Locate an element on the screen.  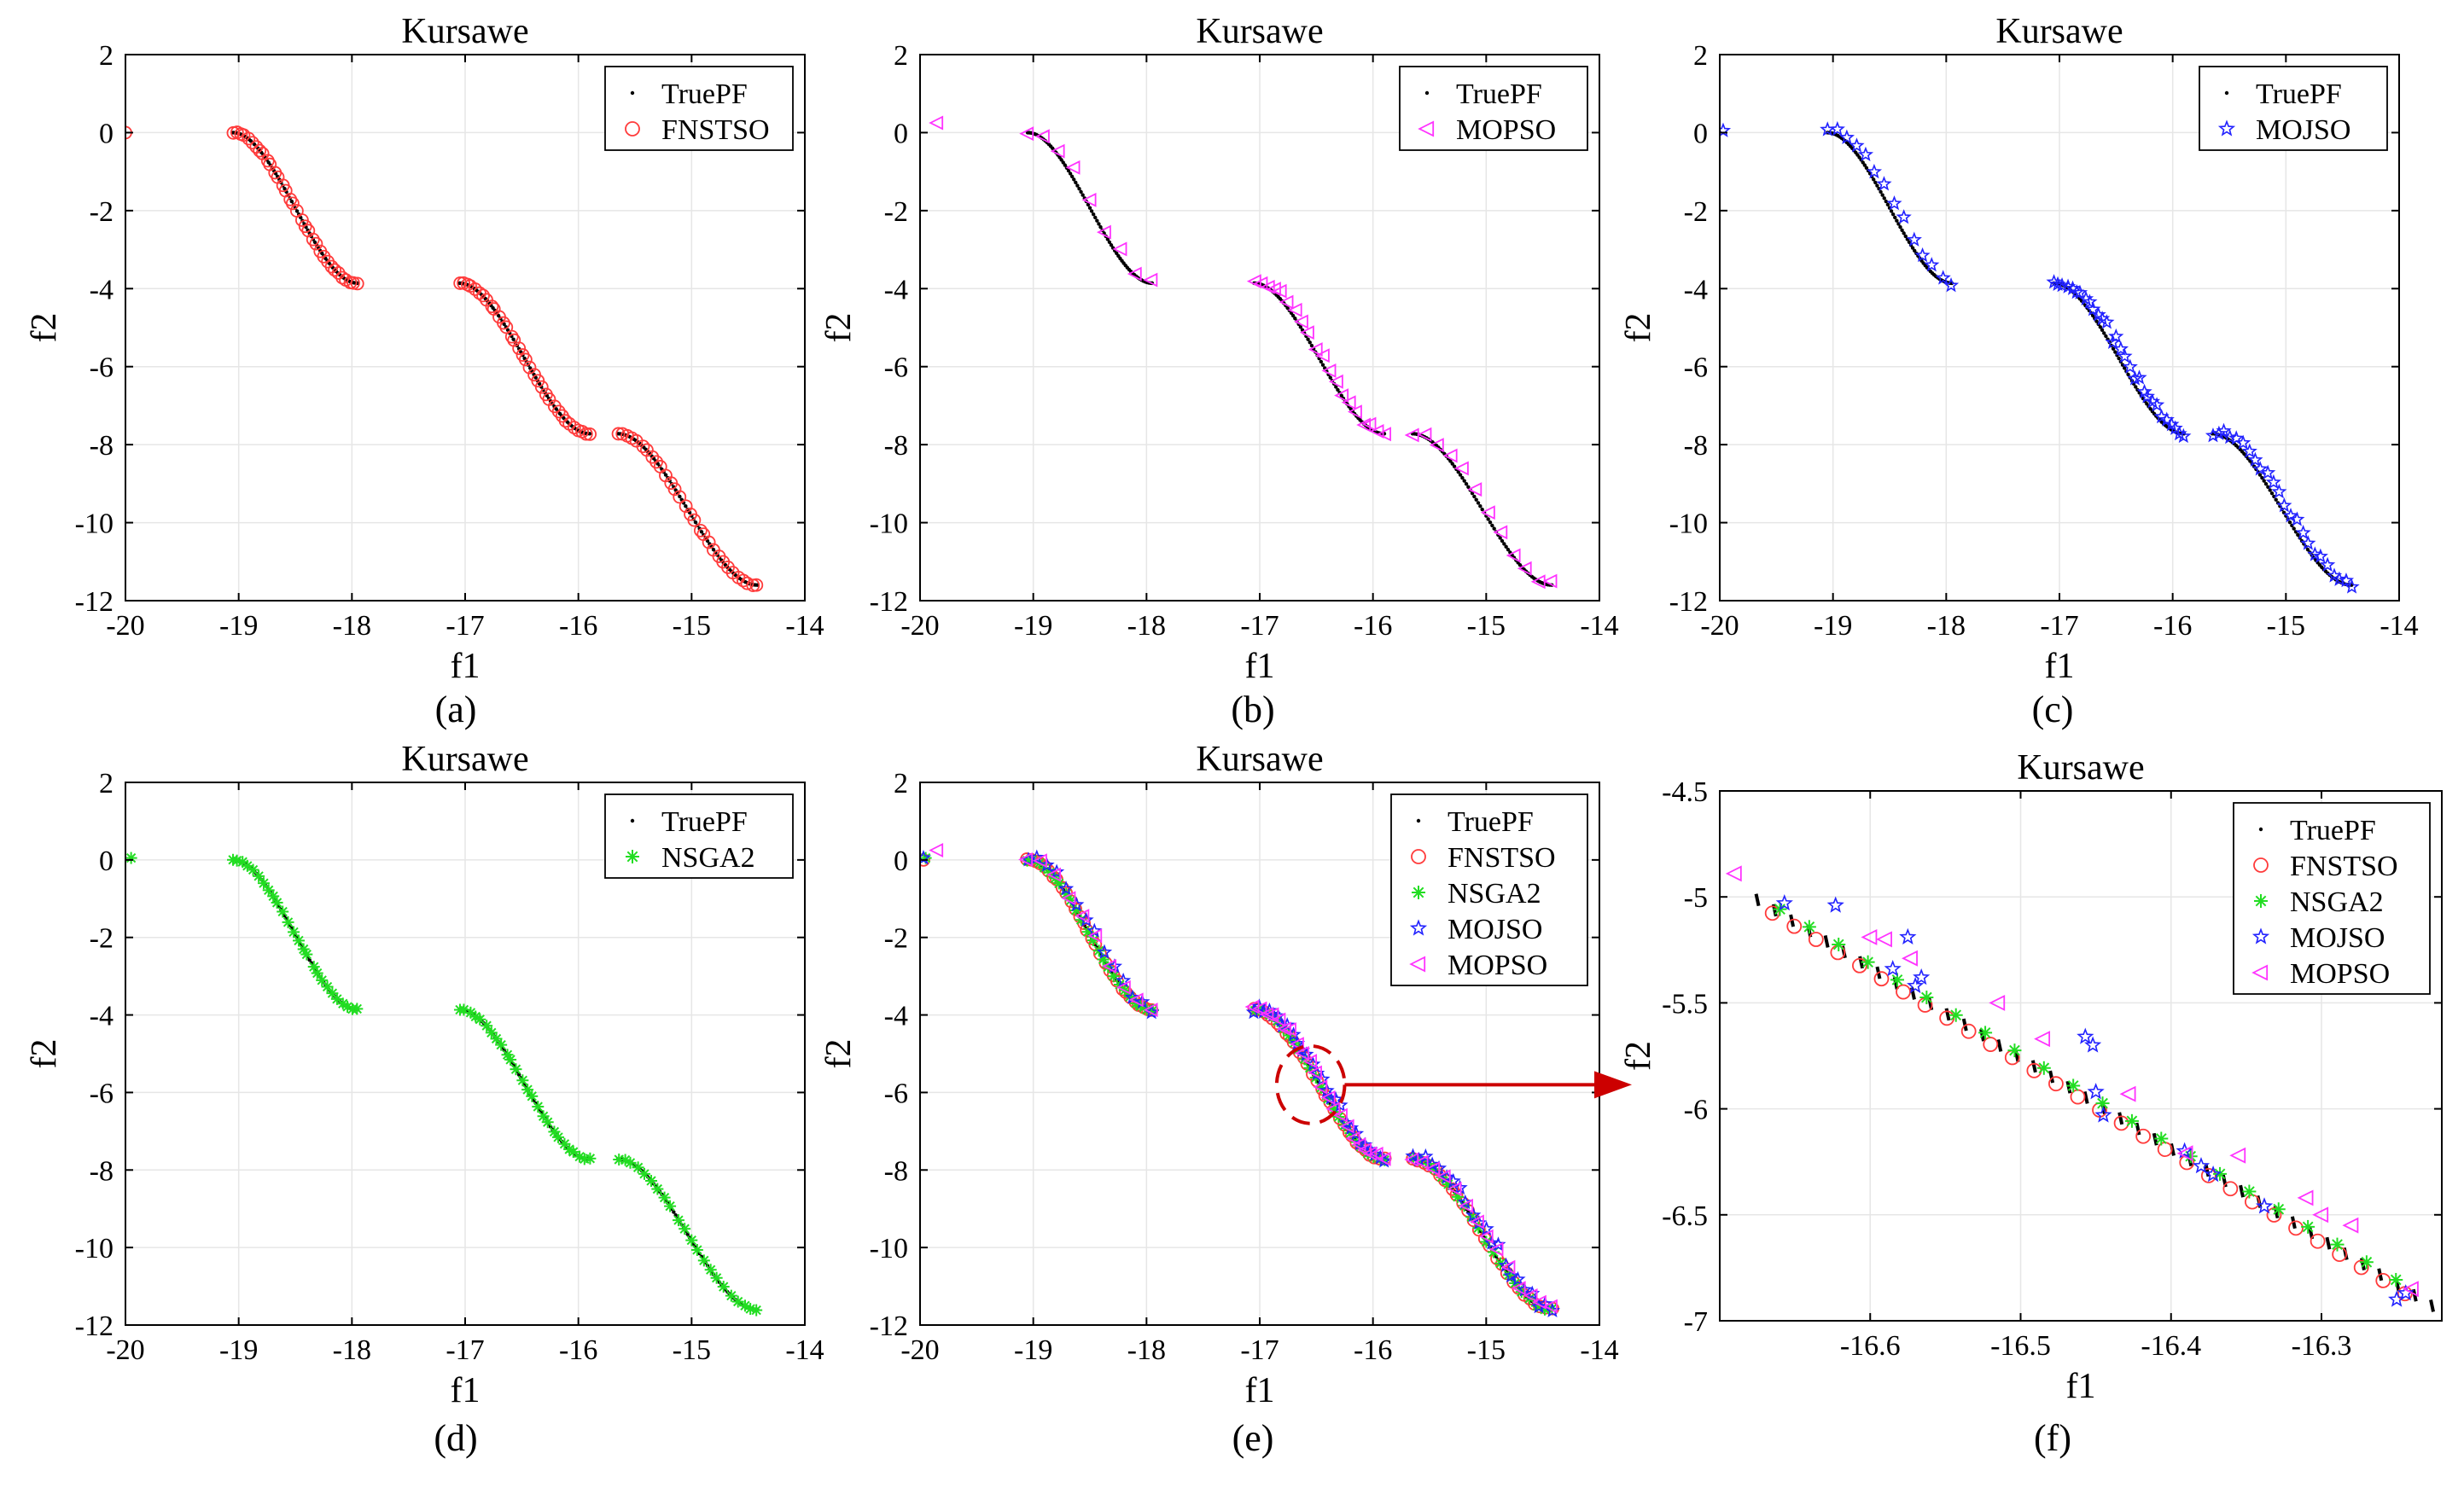
x-tick-label: -17 is located at coordinates (465, 1350).